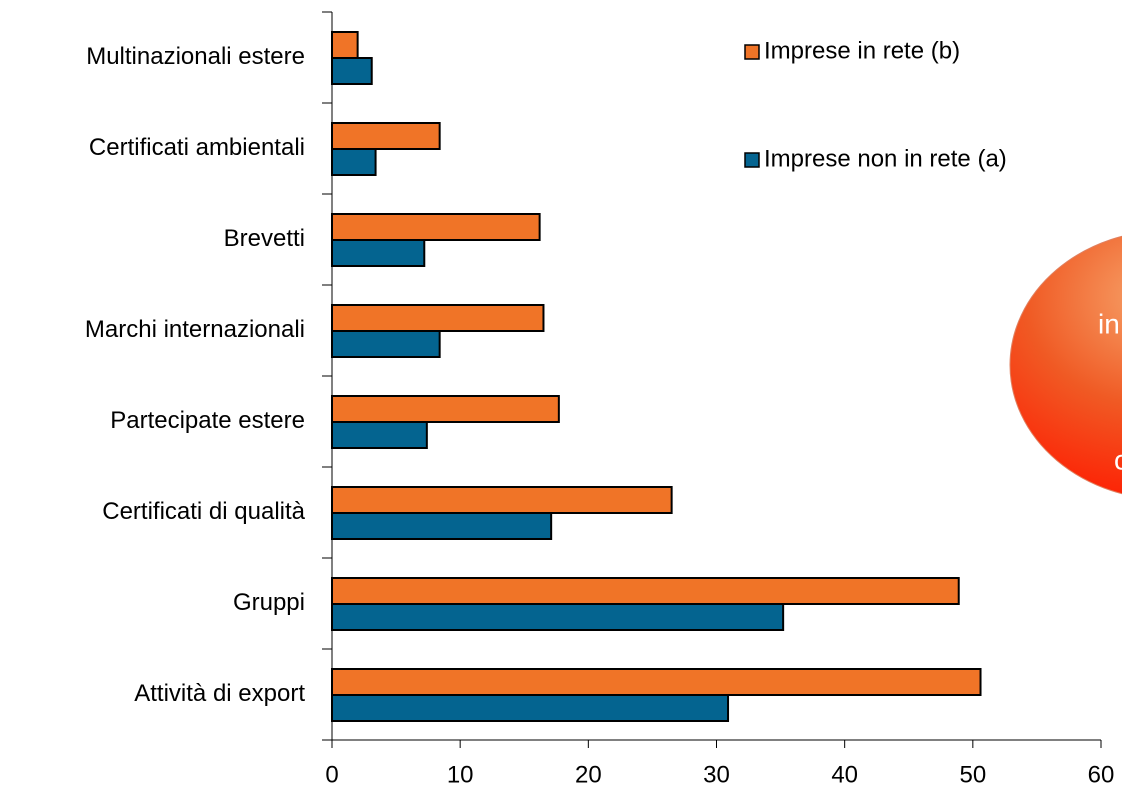 The height and width of the screenshot is (794, 1122). Describe the element at coordinates (460, 774) in the screenshot. I see `x-tick-label: 10` at that location.